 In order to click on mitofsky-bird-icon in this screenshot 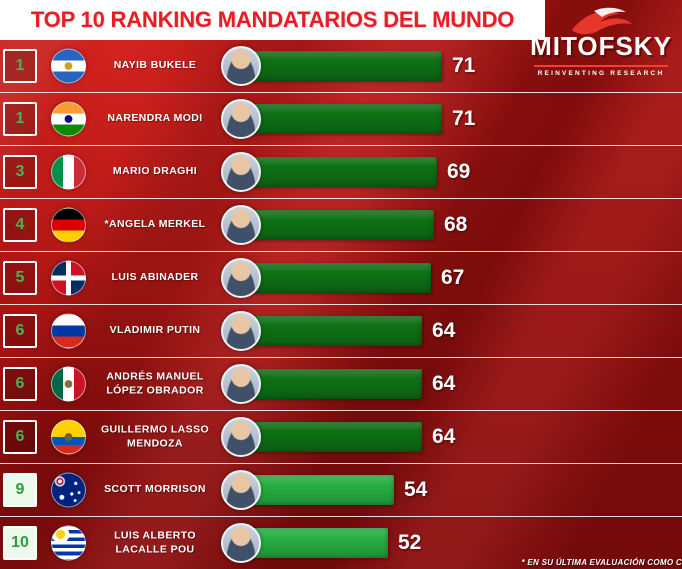, I will do `click(602, 21)`.